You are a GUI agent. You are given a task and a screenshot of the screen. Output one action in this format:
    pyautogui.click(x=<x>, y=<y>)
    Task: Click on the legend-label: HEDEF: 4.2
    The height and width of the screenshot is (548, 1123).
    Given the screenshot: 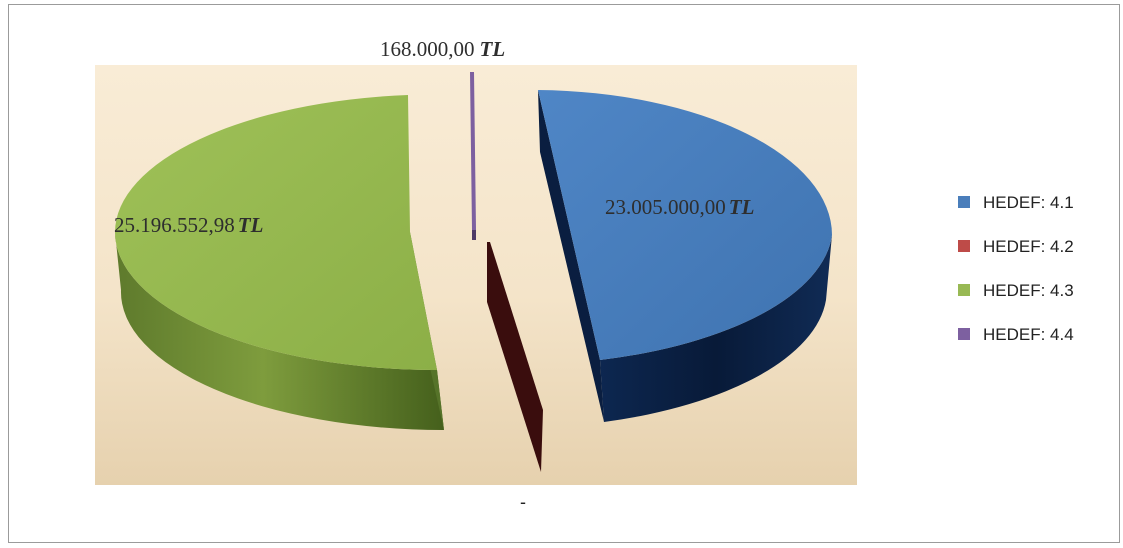 What is the action you would take?
    pyautogui.click(x=1028, y=246)
    